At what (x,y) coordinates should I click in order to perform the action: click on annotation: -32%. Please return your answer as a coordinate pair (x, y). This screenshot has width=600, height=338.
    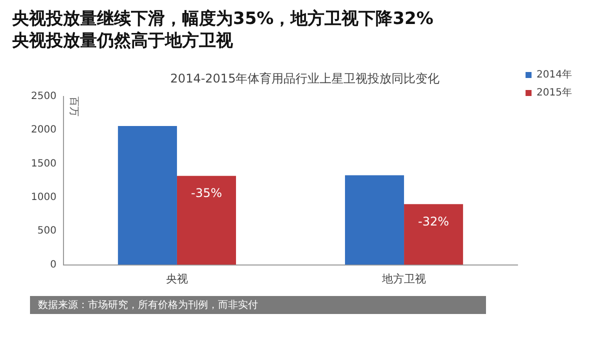
    Looking at the image, I should click on (434, 221).